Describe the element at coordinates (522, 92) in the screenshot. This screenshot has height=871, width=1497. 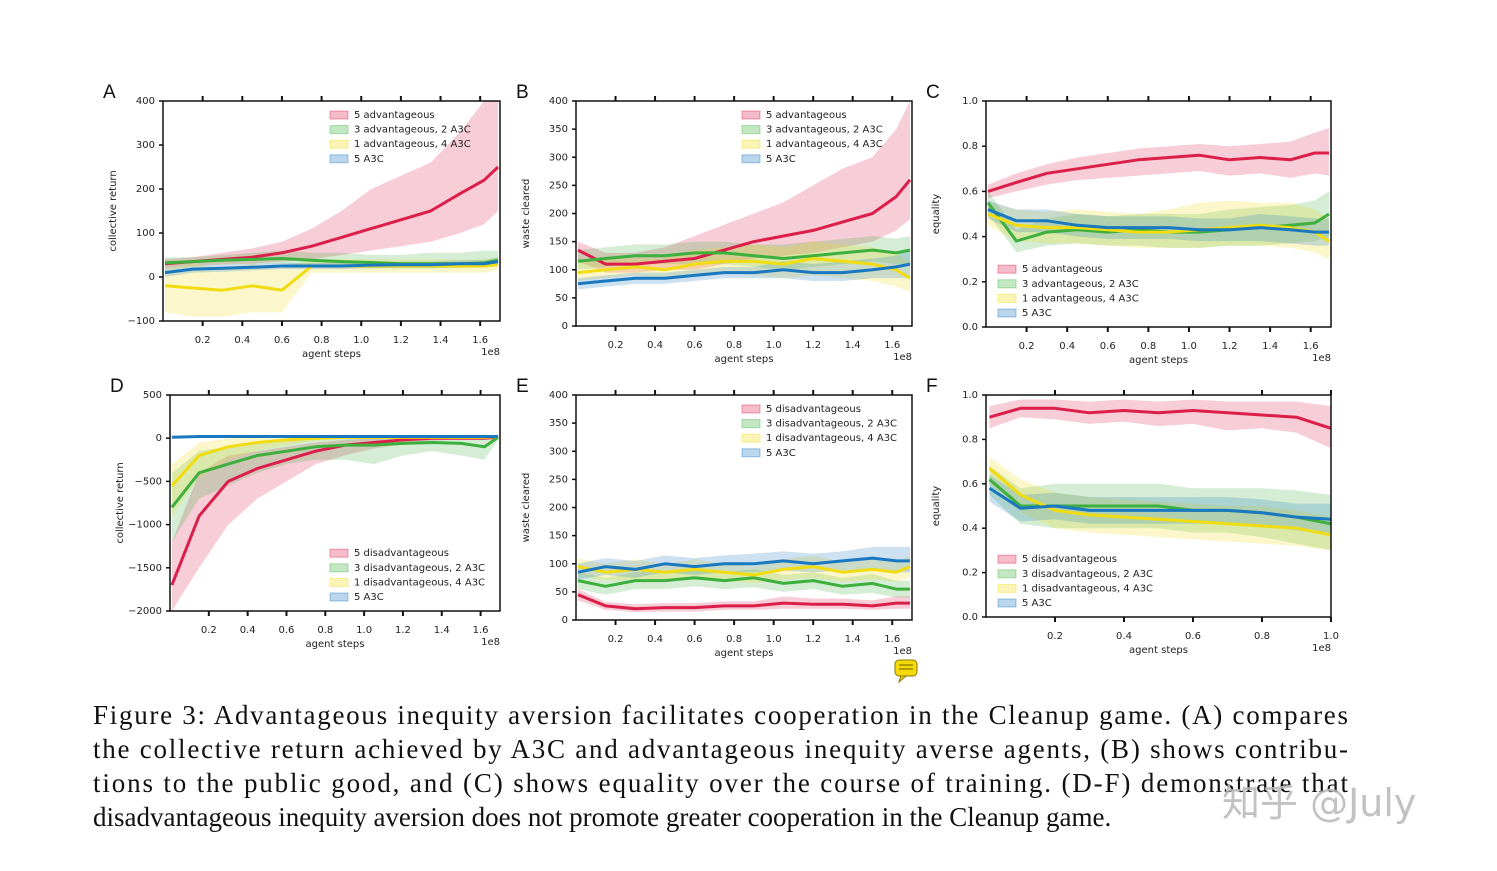
I see `panel-label: B` at that location.